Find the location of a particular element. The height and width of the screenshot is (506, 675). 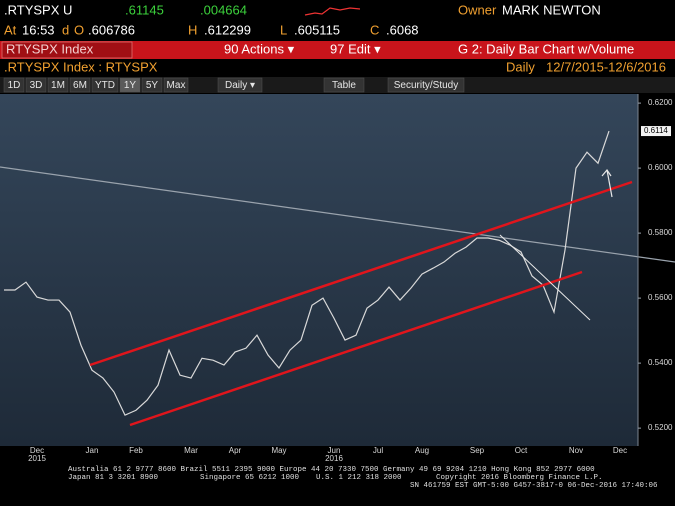

last-price-tag-label: 0.6114 is located at coordinates (656, 130).